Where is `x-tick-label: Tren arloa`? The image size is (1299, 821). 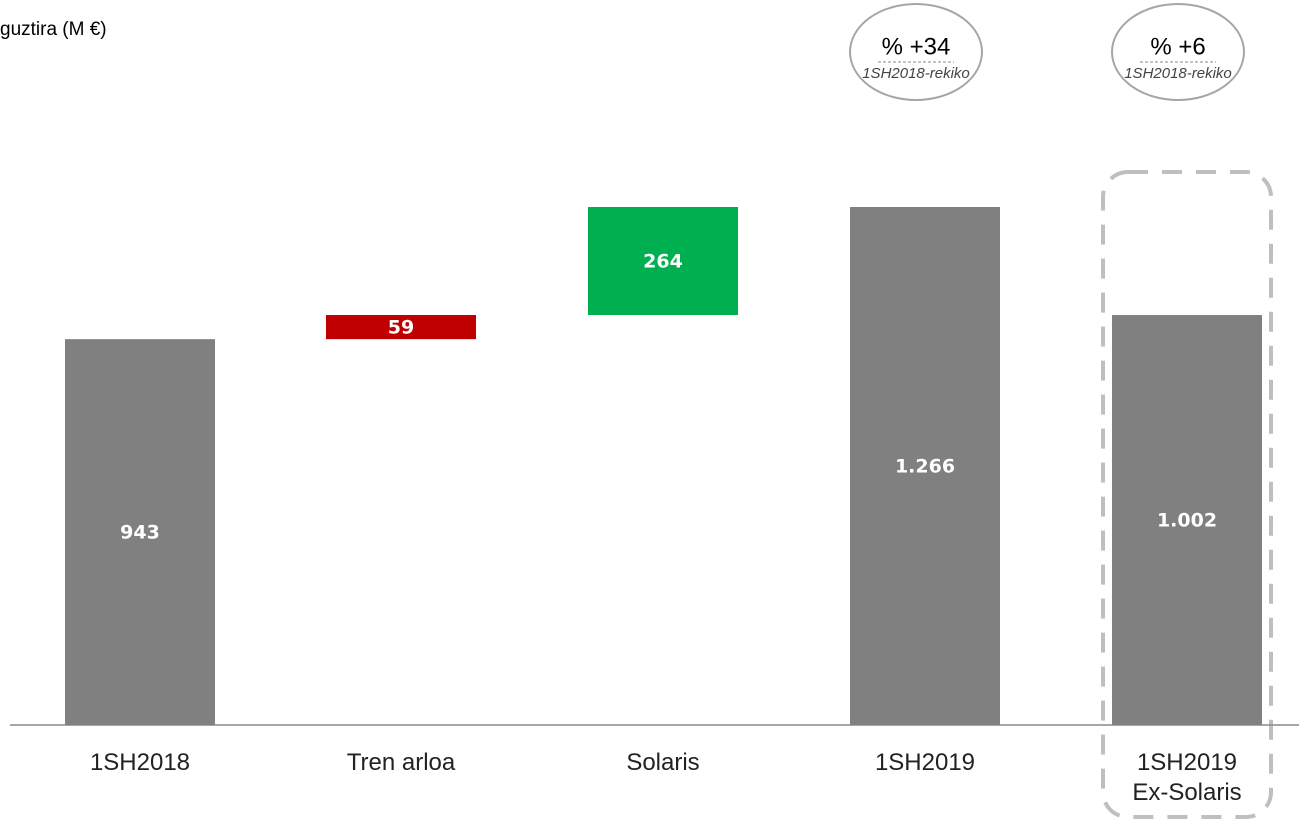 x-tick-label: Tren arloa is located at coordinates (401, 762).